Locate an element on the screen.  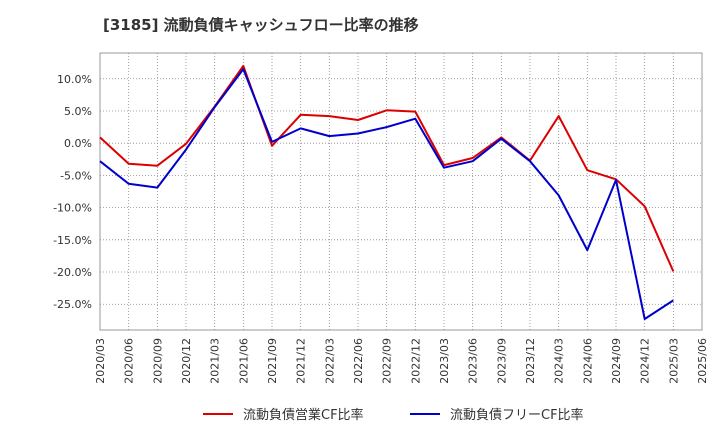
legend-swatch-red is located at coordinates (218, 413).